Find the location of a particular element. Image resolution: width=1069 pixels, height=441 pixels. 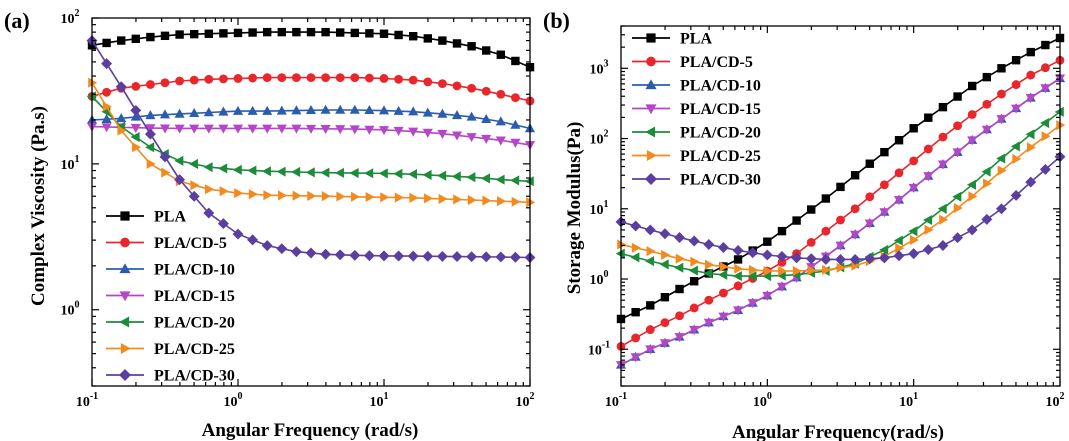

y-tick-exponent: -1 is located at coordinates (606, 344).